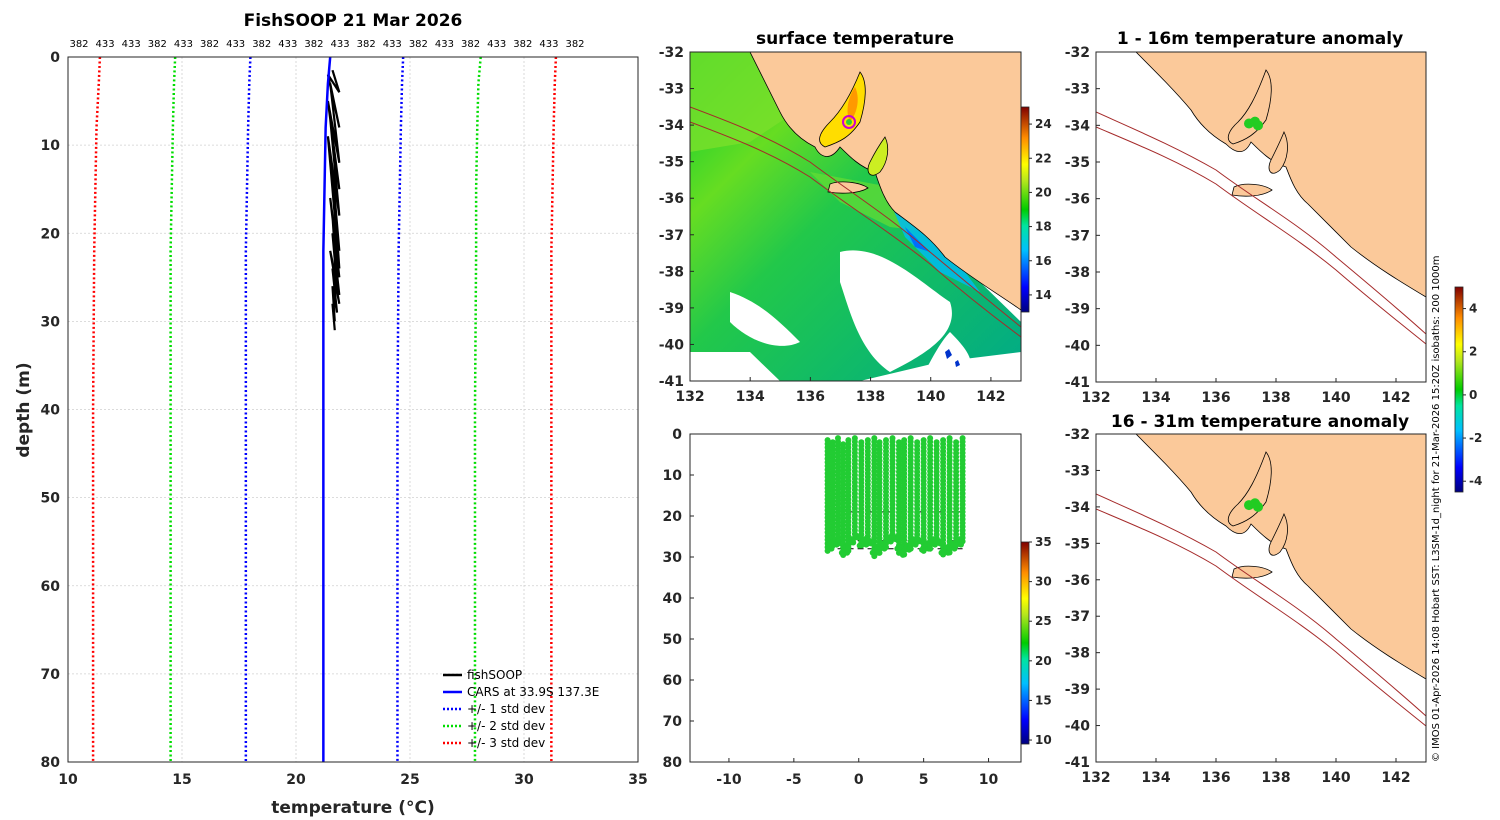 Image resolution: width=1500 pixels, height=820 pixels. I want to click on sst-vessel-marker, so click(849, 122).